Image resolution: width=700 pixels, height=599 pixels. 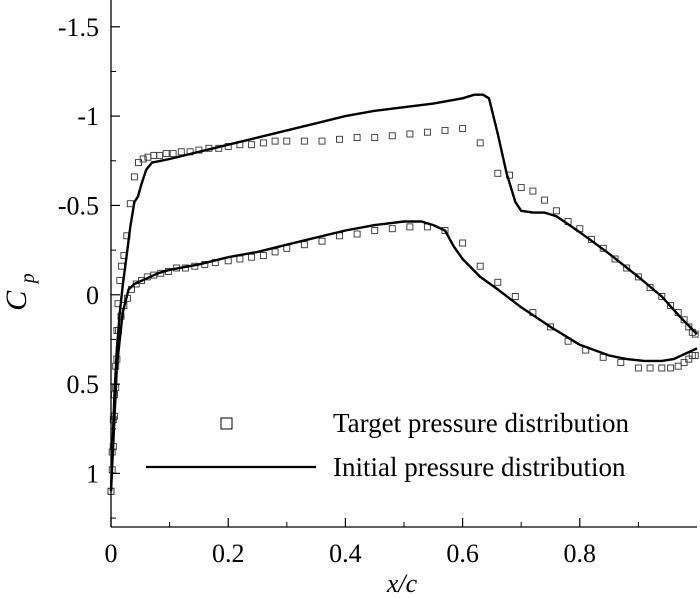 I want to click on y-tick-label: -1, so click(x=88, y=116).